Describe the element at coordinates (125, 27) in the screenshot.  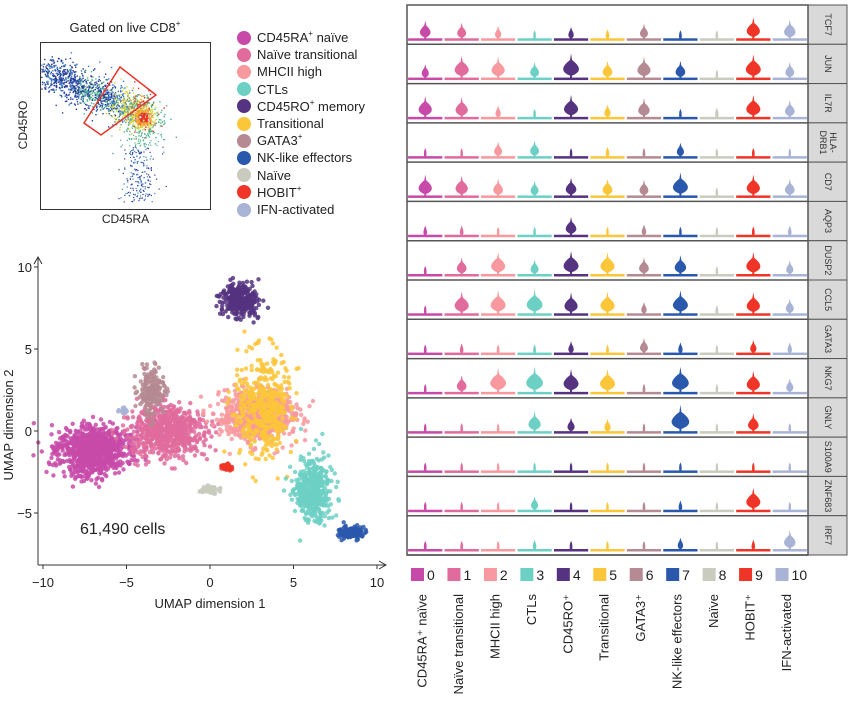
I see `flow-title: Gated on live CD8+` at that location.